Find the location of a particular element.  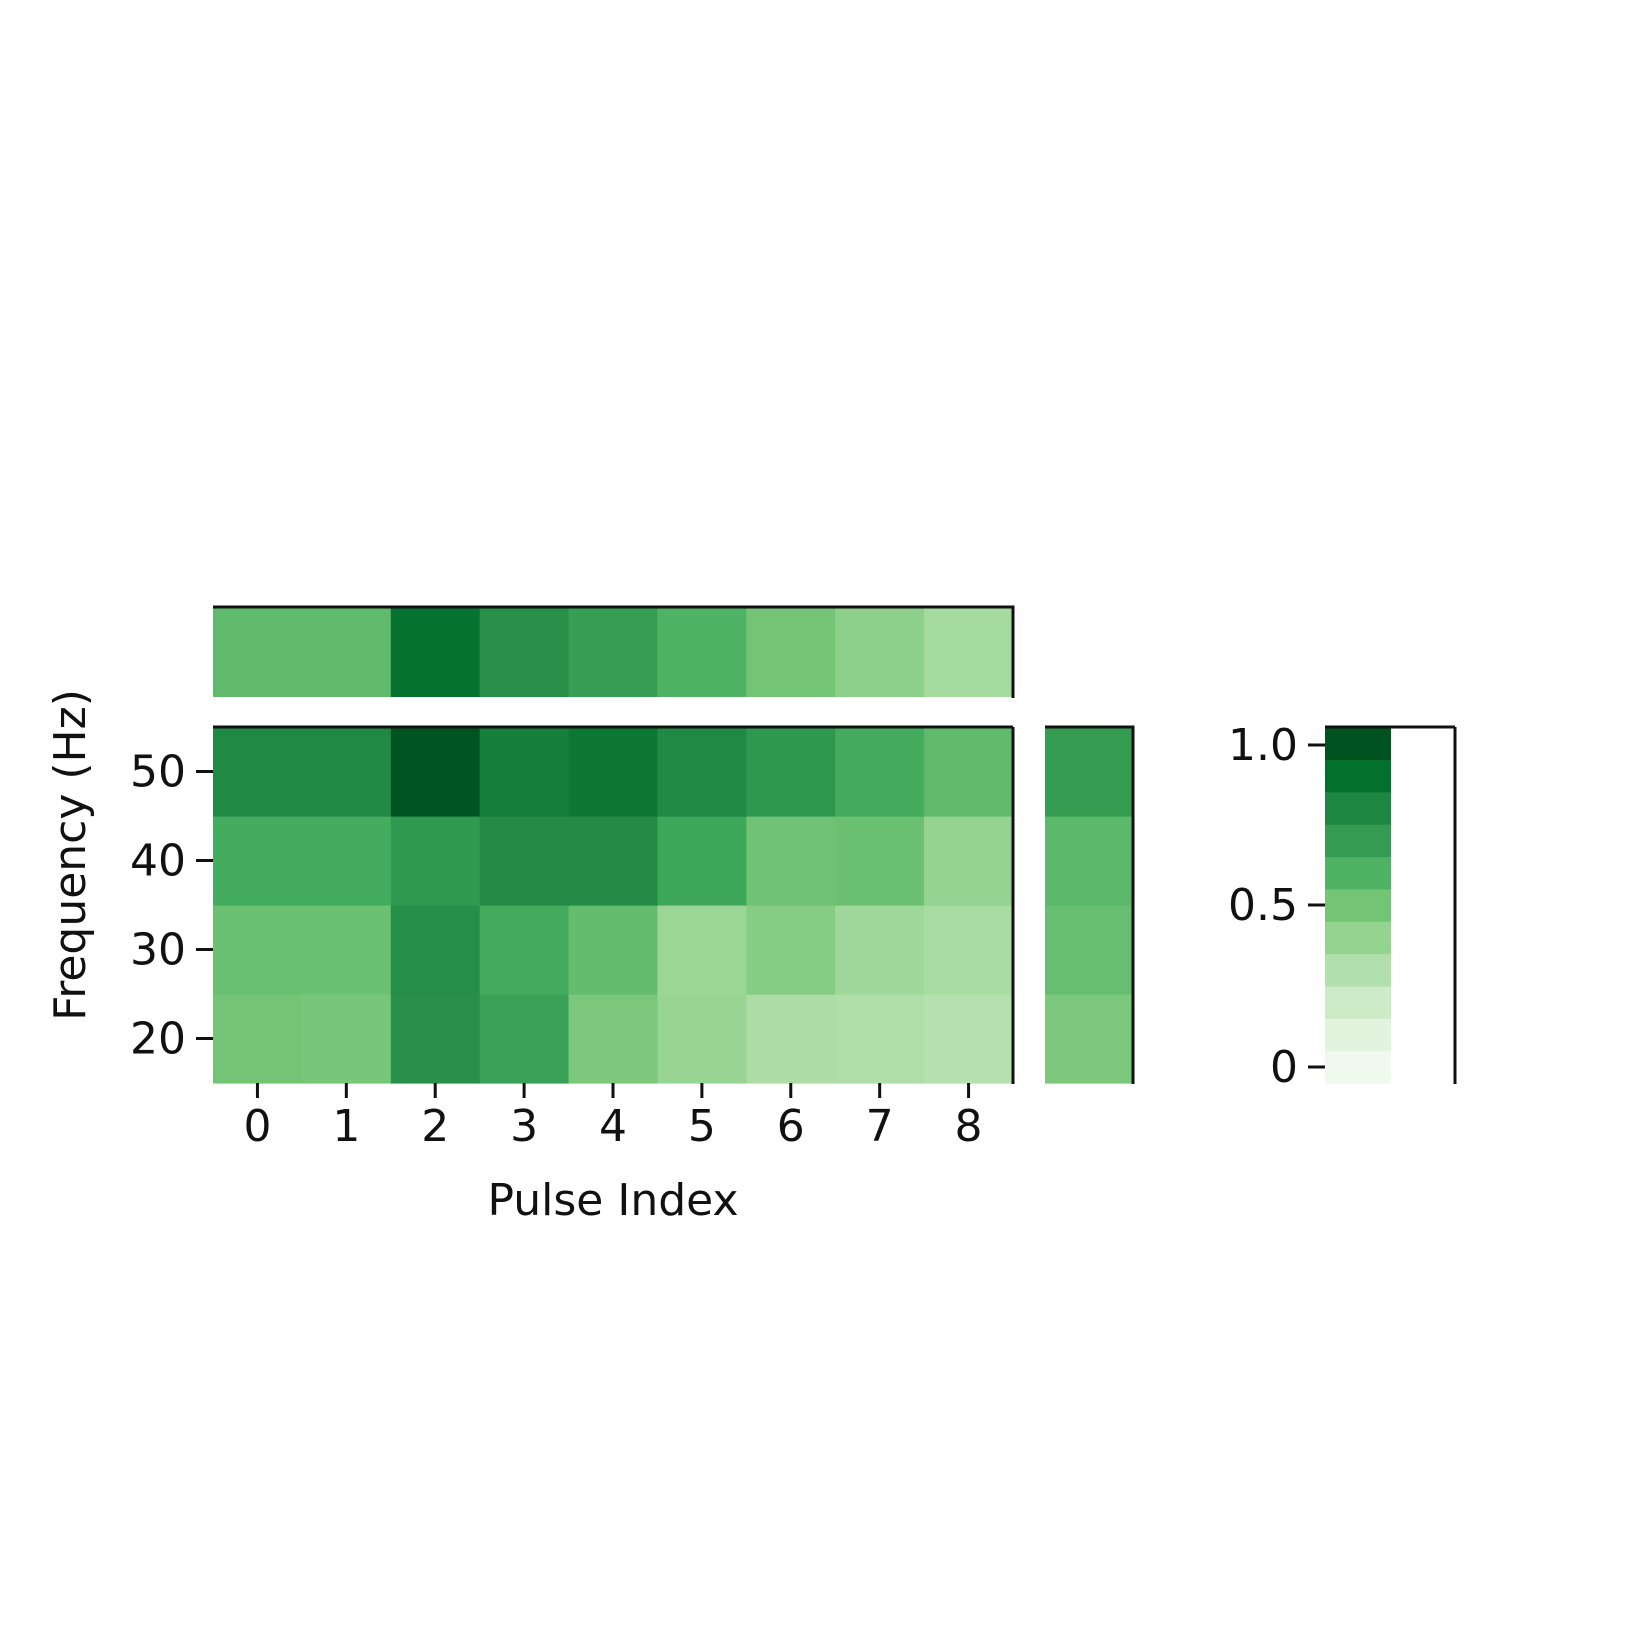

x-tick-label: 1 is located at coordinates (346, 1126).